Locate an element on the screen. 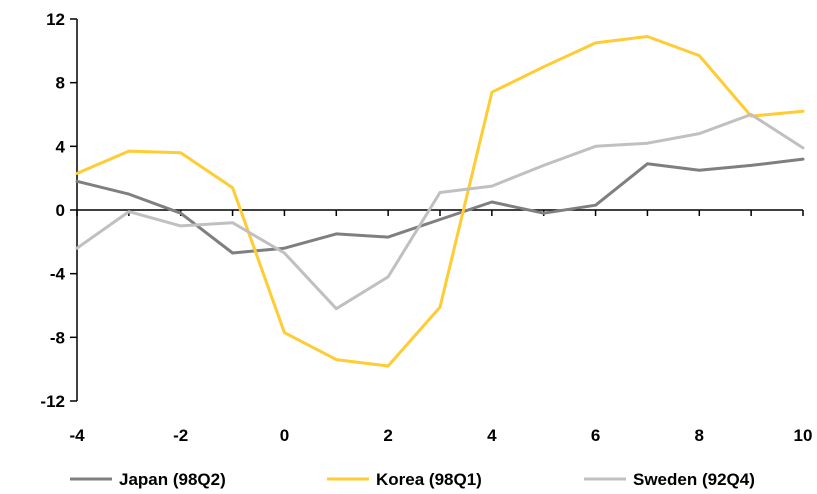 This screenshot has width=817, height=494. legend-label: Japan (98Q2) is located at coordinates (172, 479).